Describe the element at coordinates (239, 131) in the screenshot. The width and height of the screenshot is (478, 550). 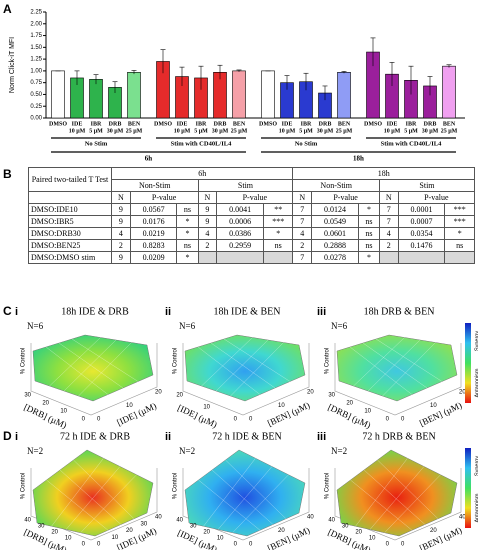
I see `dose-label: 25 µM` at that location.